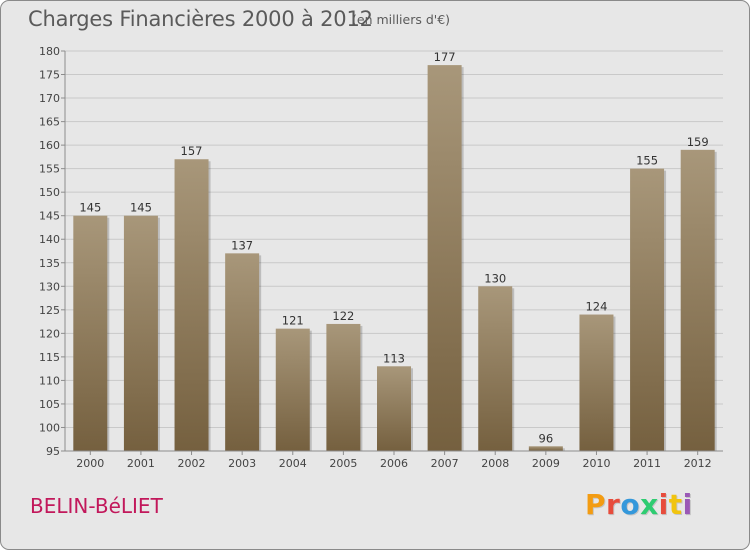  I want to click on y-tick-label: 145, so click(49, 216).